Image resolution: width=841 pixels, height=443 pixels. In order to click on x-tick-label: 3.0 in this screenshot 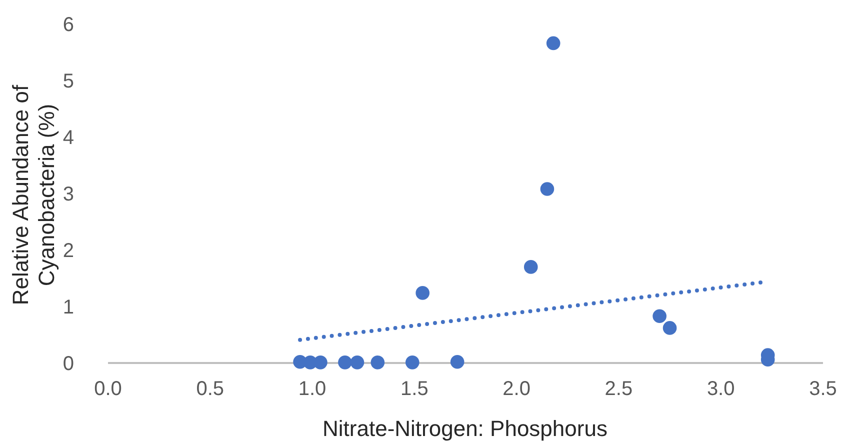, I will do `click(720, 389)`.